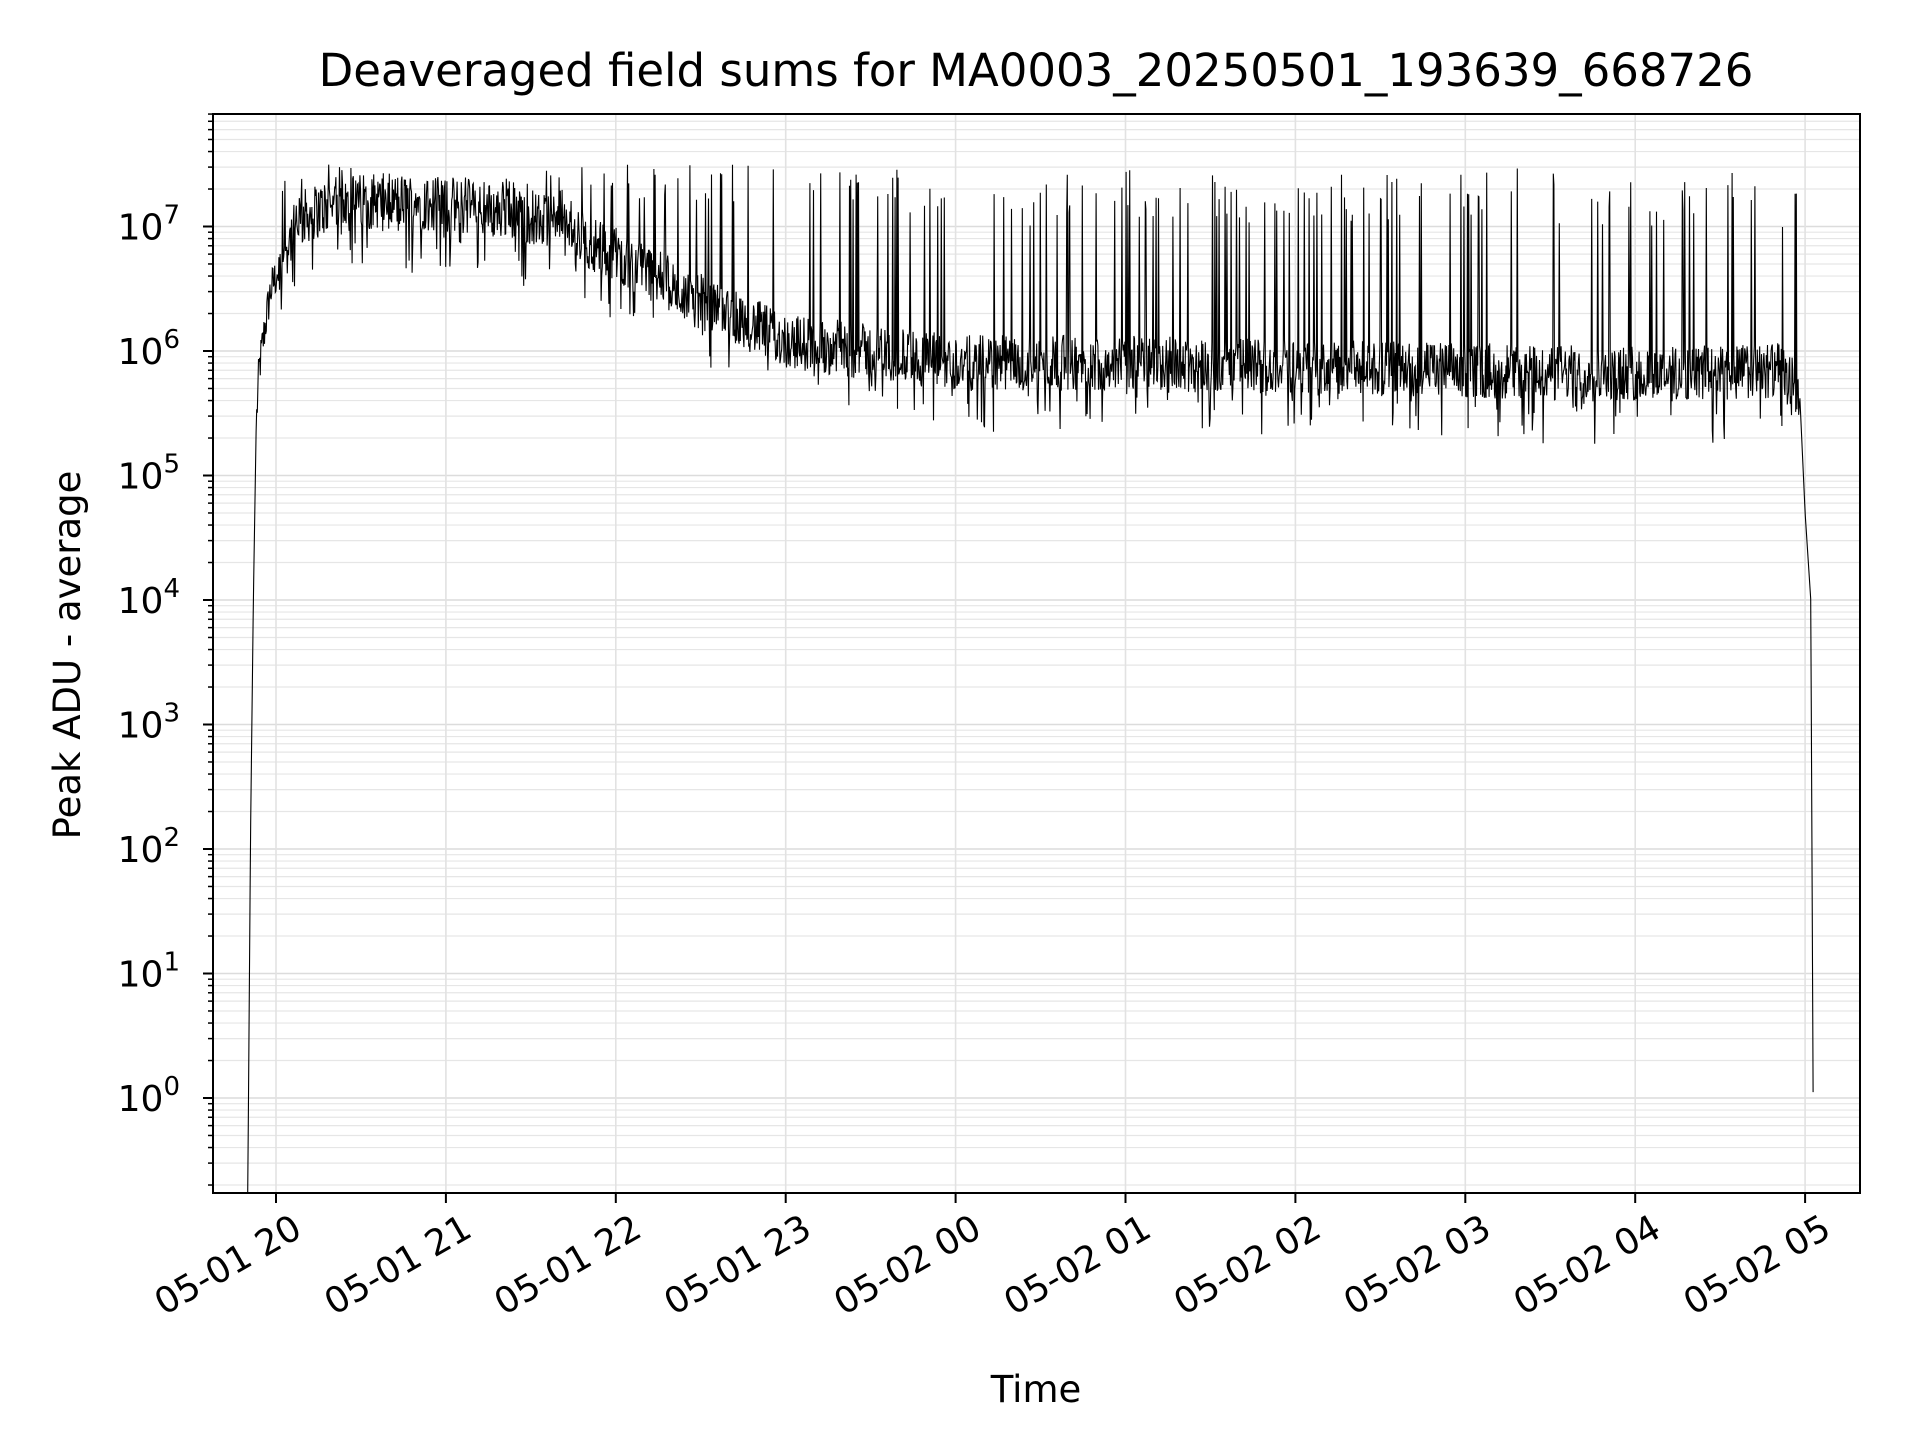 Image resolution: width=1920 pixels, height=1440 pixels. I want to click on y-tick-label: 10⁵, so click(149, 474).